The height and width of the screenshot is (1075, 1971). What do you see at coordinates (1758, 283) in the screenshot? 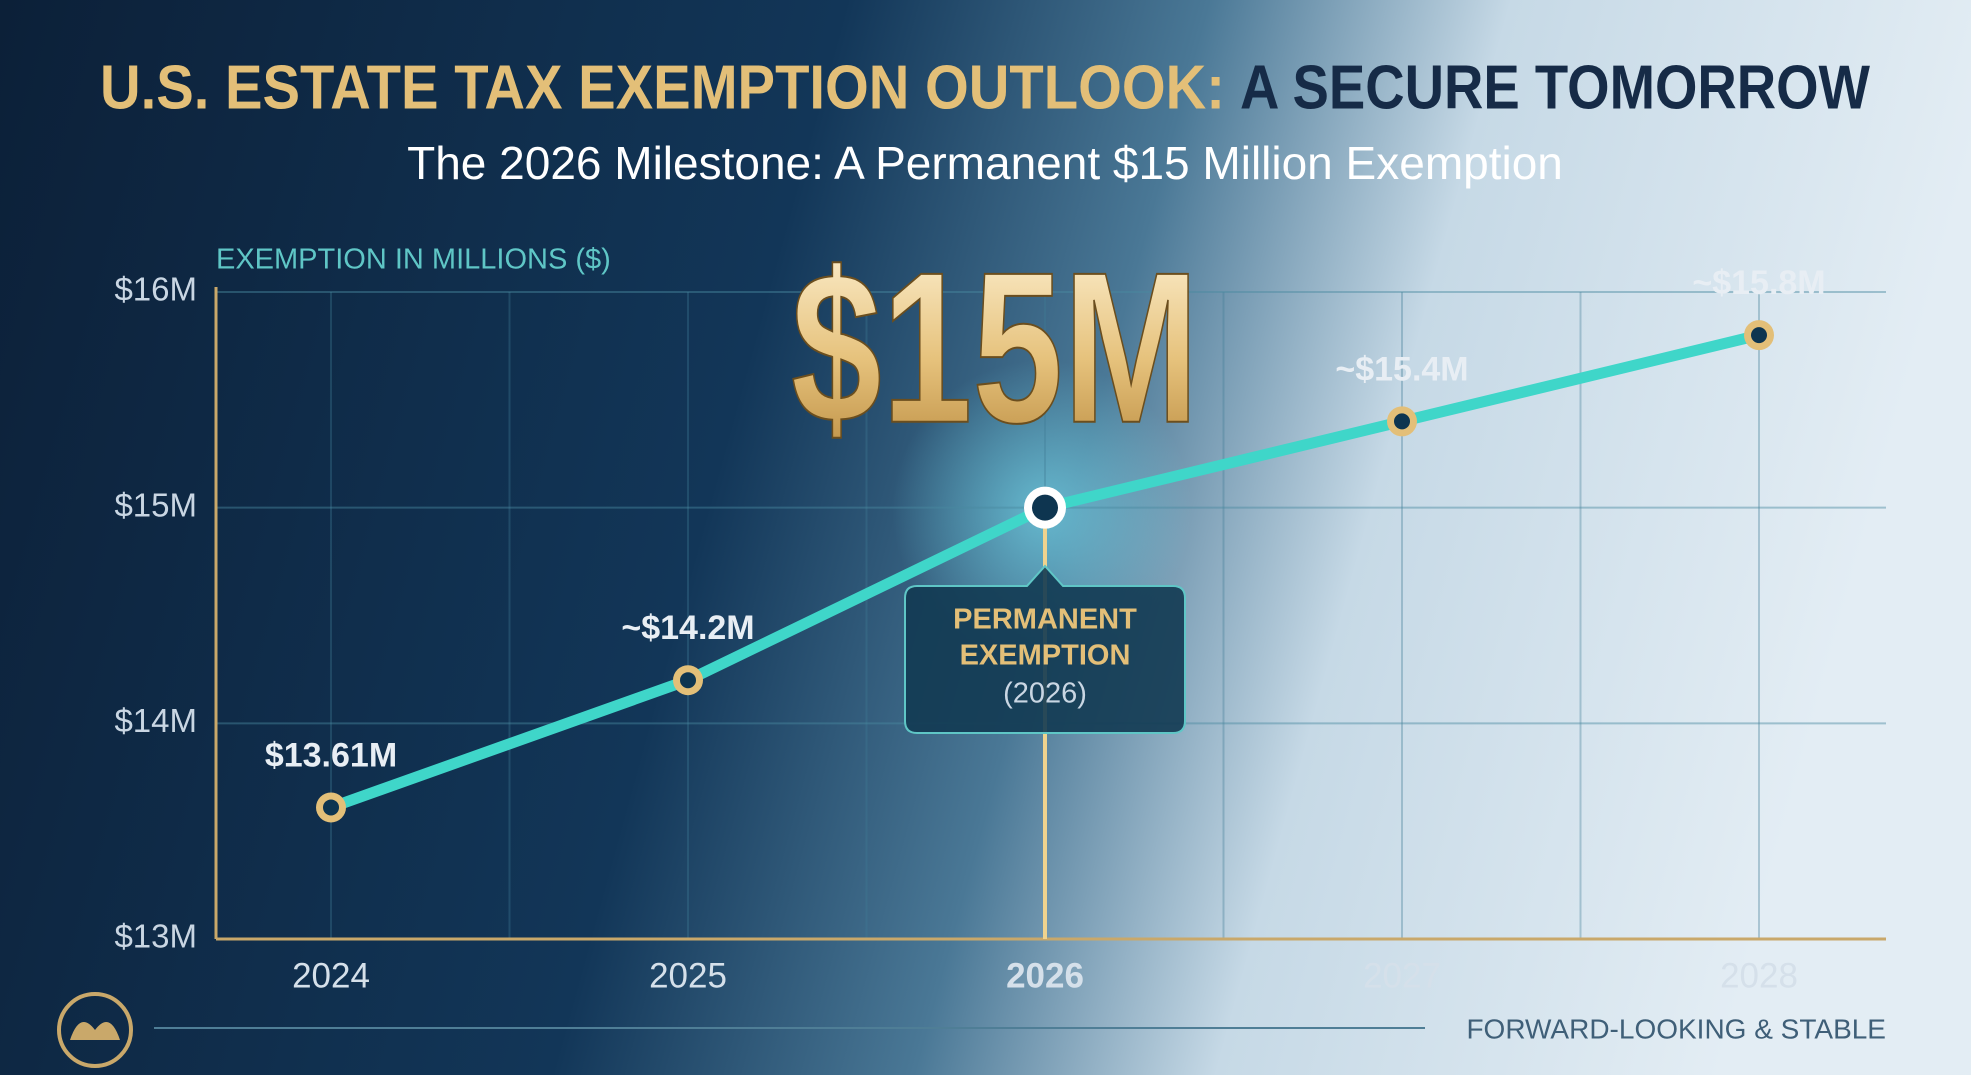
I see `value-label: ~$15.8M` at bounding box center [1758, 283].